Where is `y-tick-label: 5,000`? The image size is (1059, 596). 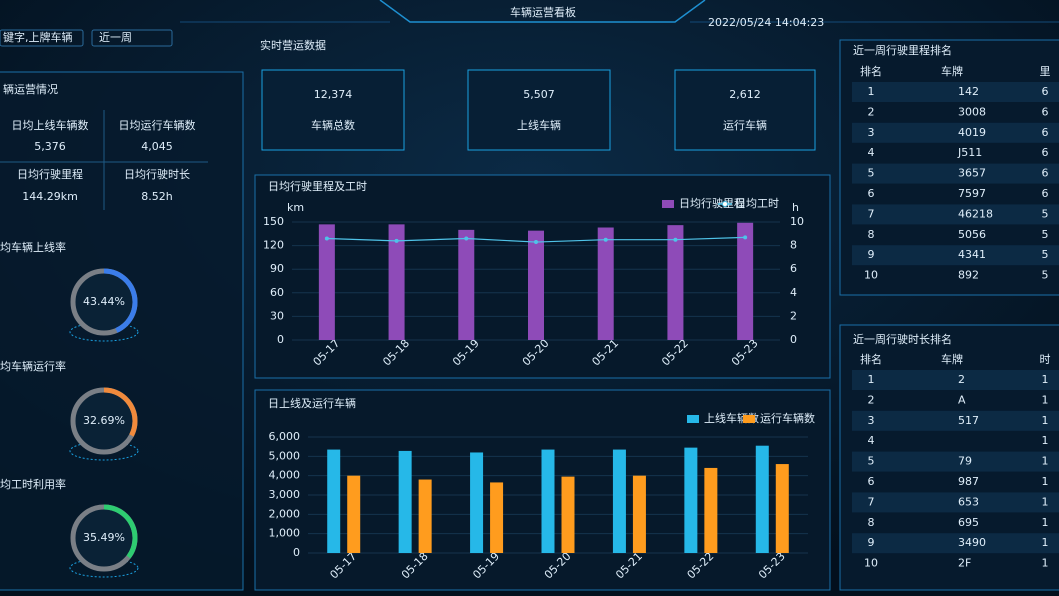 y-tick-label: 5,000 is located at coordinates (285, 455).